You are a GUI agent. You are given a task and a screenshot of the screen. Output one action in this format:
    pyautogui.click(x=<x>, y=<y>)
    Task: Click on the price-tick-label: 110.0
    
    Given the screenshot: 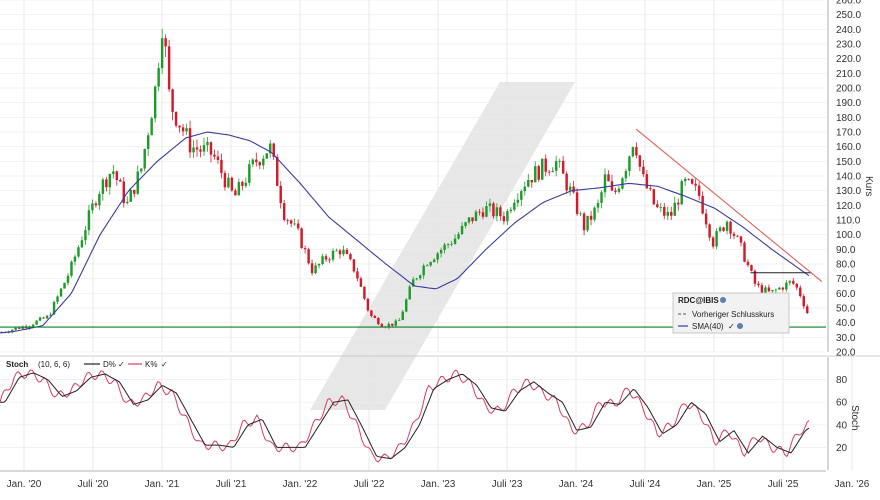 What is the action you would take?
    pyautogui.click(x=848, y=221)
    